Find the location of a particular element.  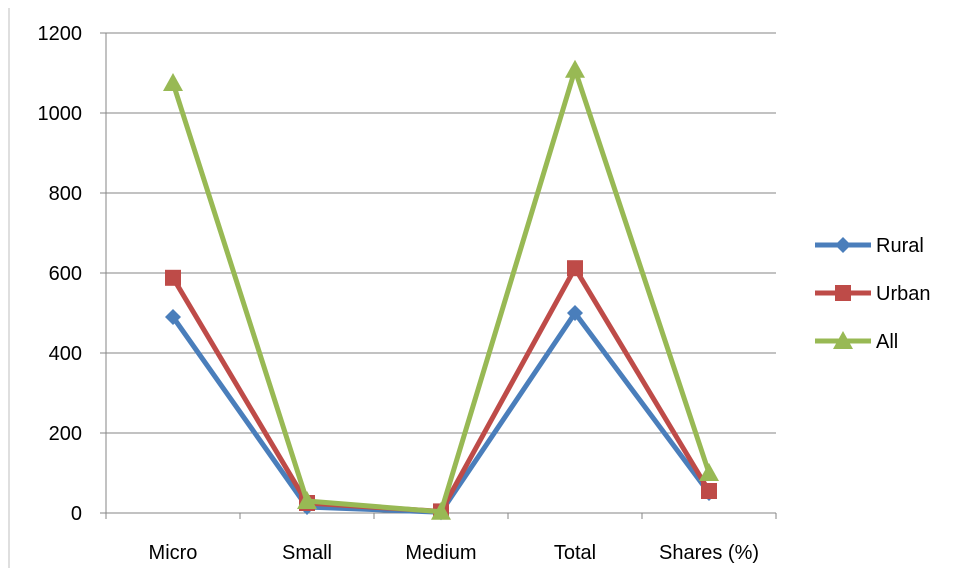

legend-item-all: All is located at coordinates (856, 342).